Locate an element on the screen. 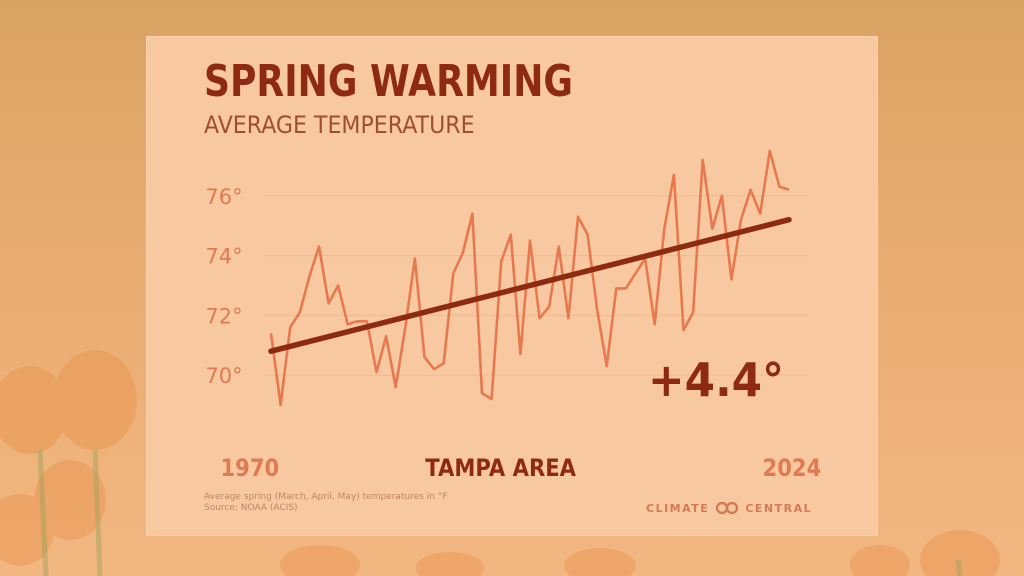 This screenshot has height=576, width=1024. region-label: TAMPA AREA is located at coordinates (500, 469).